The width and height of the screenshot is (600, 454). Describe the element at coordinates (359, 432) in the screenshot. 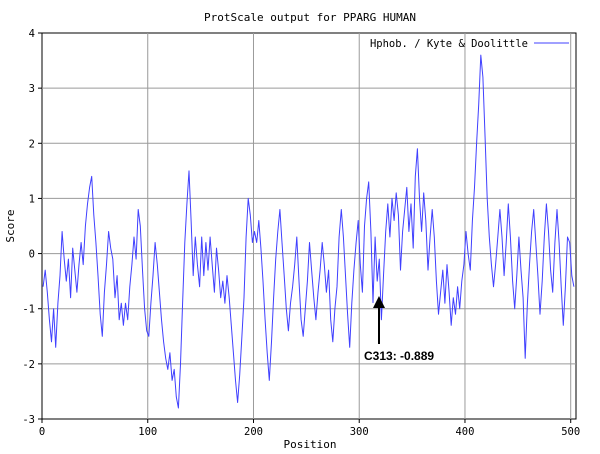

I see `x-tick-label: 300` at that location.